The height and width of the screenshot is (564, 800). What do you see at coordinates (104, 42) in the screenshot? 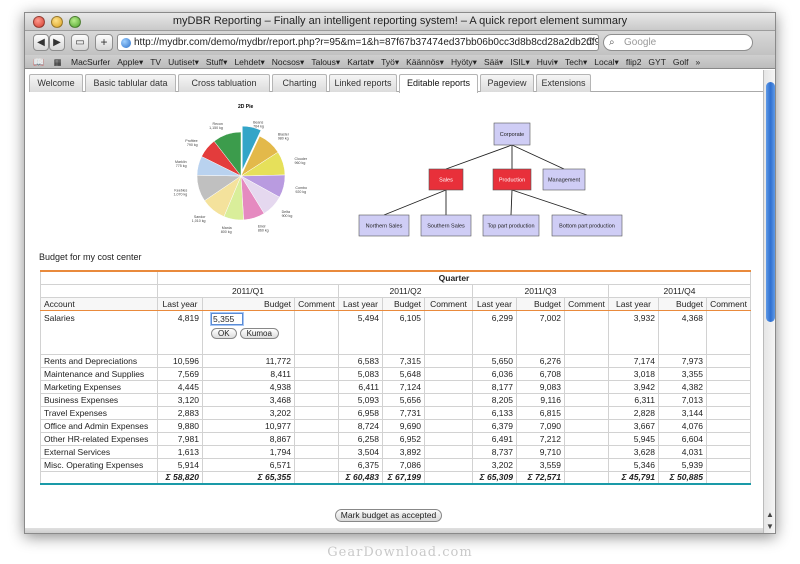
I see `add-bookmark-button: +` at bounding box center [104, 42].